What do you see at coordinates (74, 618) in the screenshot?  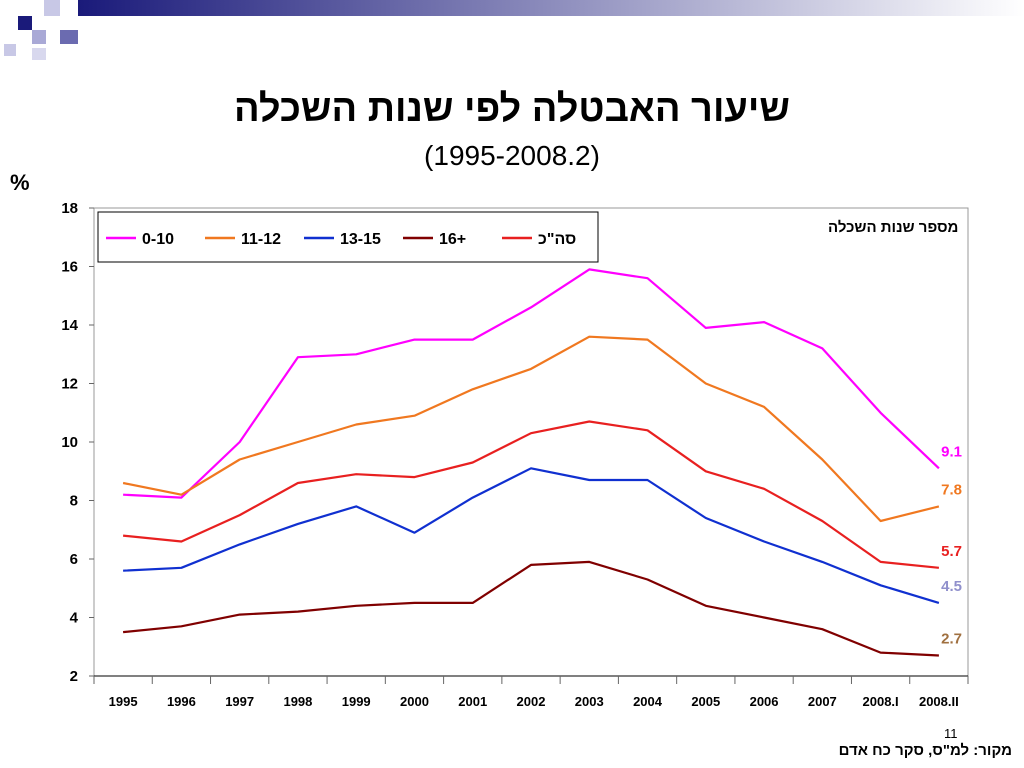 I see `y-tick-label: 4` at bounding box center [74, 618].